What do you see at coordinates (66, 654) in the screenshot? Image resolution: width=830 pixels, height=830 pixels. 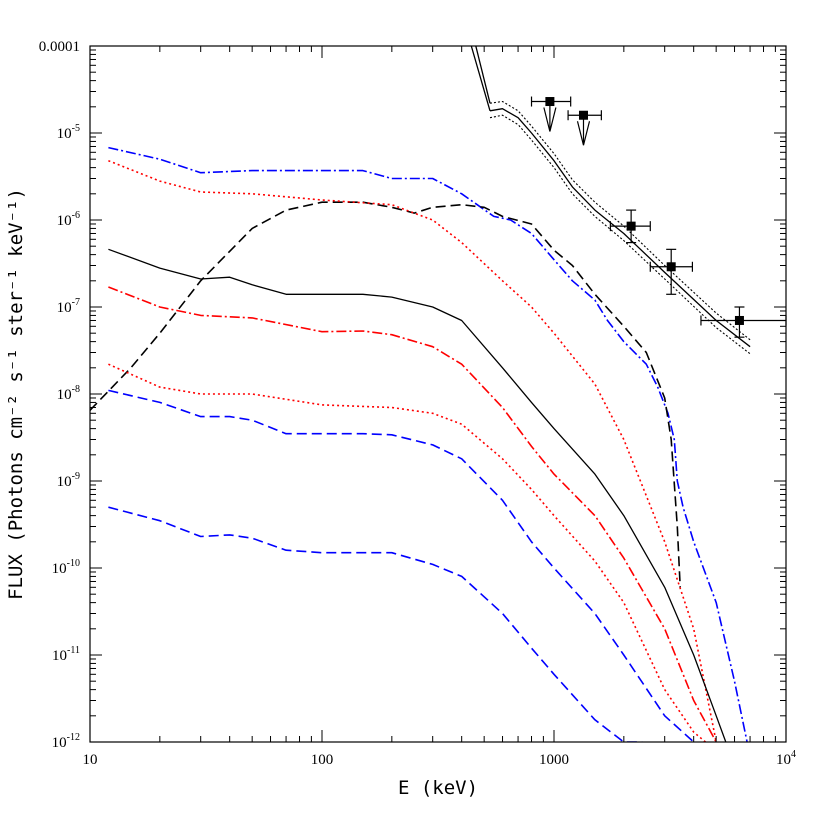 I see `y-tick-label: 10⁻¹¹` at bounding box center [66, 654].